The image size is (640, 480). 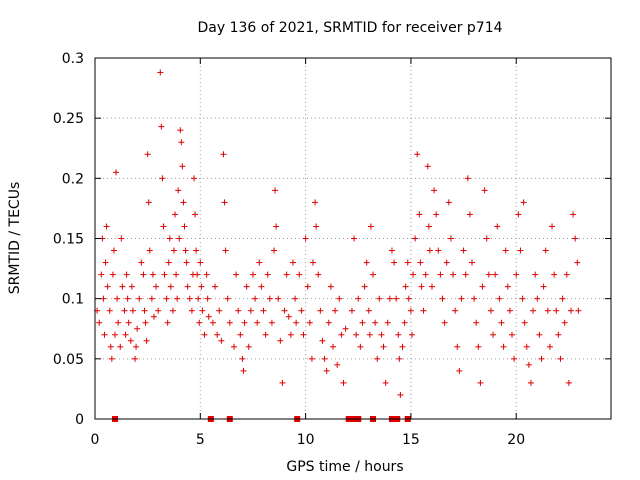 What do you see at coordinates (344, 467) in the screenshot?
I see `x-axis-label: GPS time / hours` at bounding box center [344, 467].